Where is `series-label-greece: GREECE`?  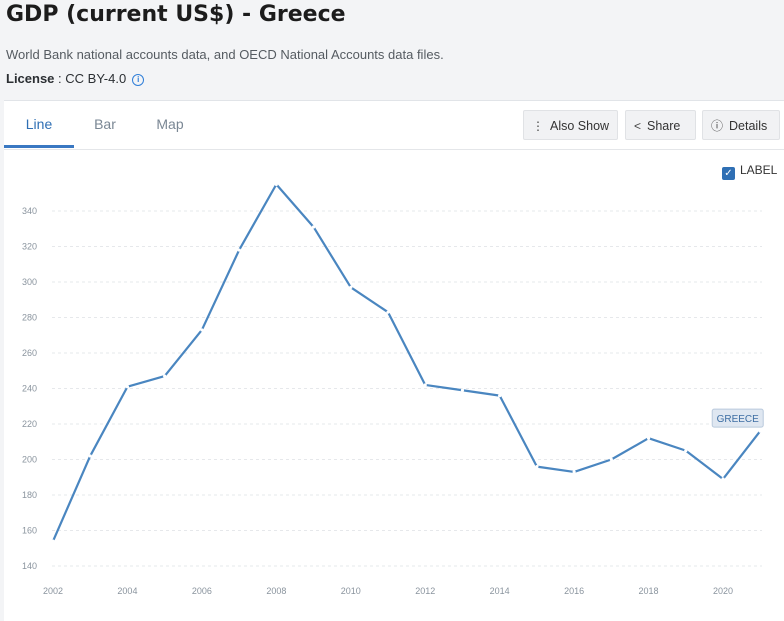
series-label-greece: GREECE is located at coordinates (738, 419).